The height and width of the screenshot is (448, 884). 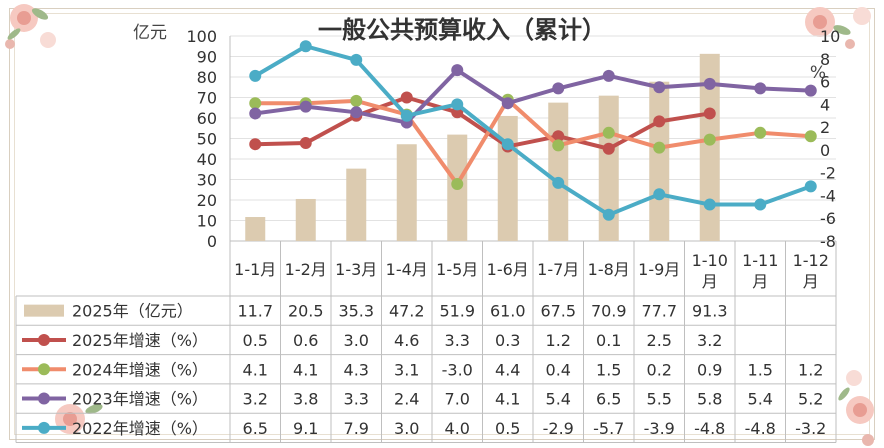 What do you see at coordinates (255, 369) in the screenshot?
I see `table-cell: 4.1` at bounding box center [255, 369].